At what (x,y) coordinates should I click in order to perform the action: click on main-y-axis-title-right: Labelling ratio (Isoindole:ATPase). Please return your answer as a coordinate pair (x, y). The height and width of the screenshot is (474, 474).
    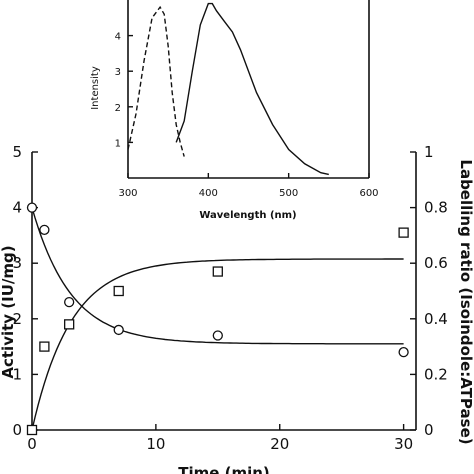
    Looking at the image, I should click on (465, 301).